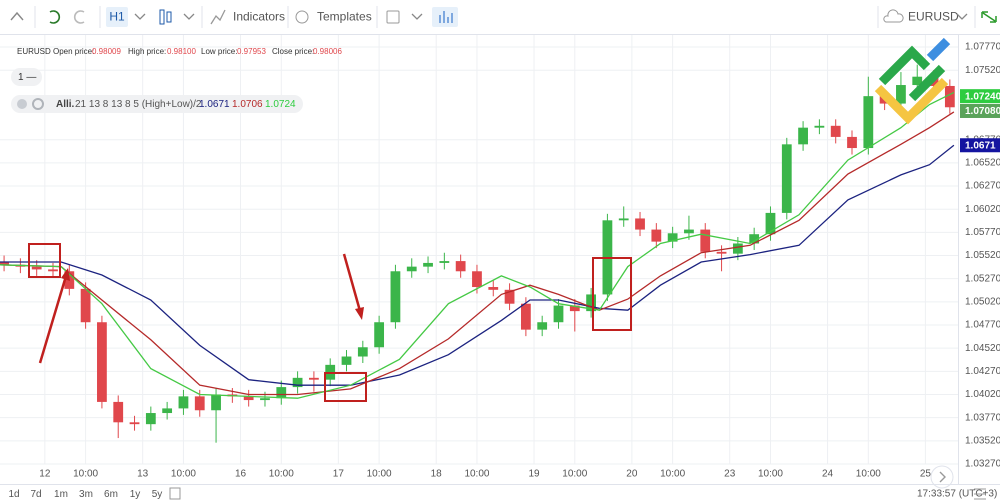  What do you see at coordinates (534, 474) in the screenshot?
I see `x-tick-label: 19` at bounding box center [534, 474].